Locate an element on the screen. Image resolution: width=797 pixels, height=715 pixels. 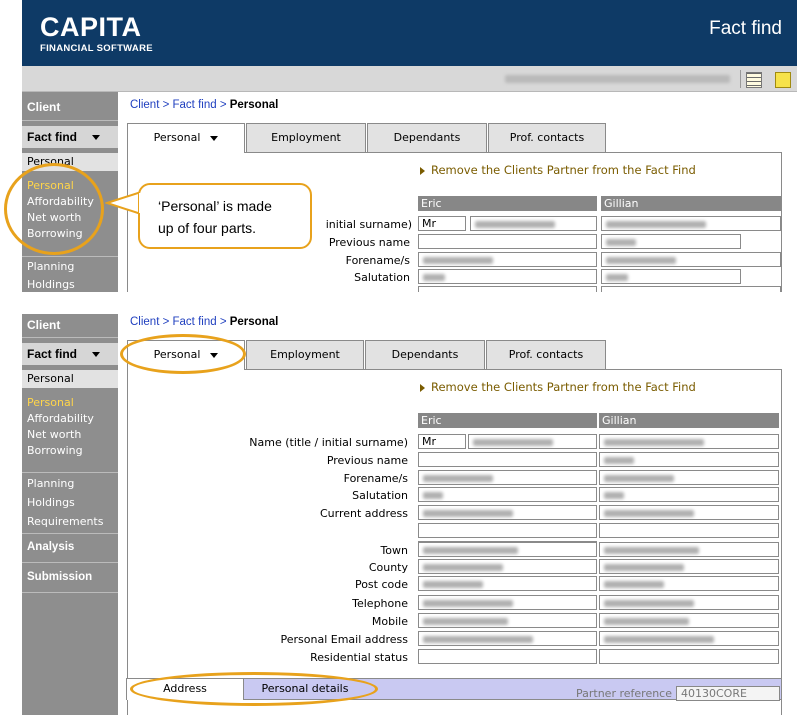
sidebar-link-net-worth: Net worth is located at coordinates (54, 434).